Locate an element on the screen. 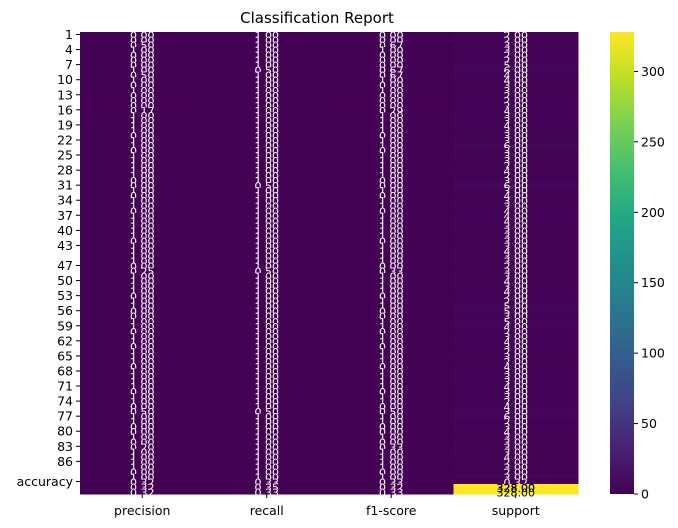  row-tick-label: 34 is located at coordinates (65, 200).